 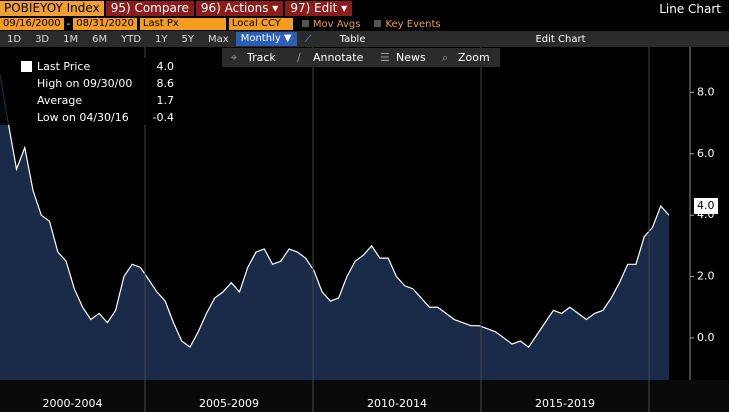 I want to click on x-tick-label: 2010-2014, so click(x=397, y=403).